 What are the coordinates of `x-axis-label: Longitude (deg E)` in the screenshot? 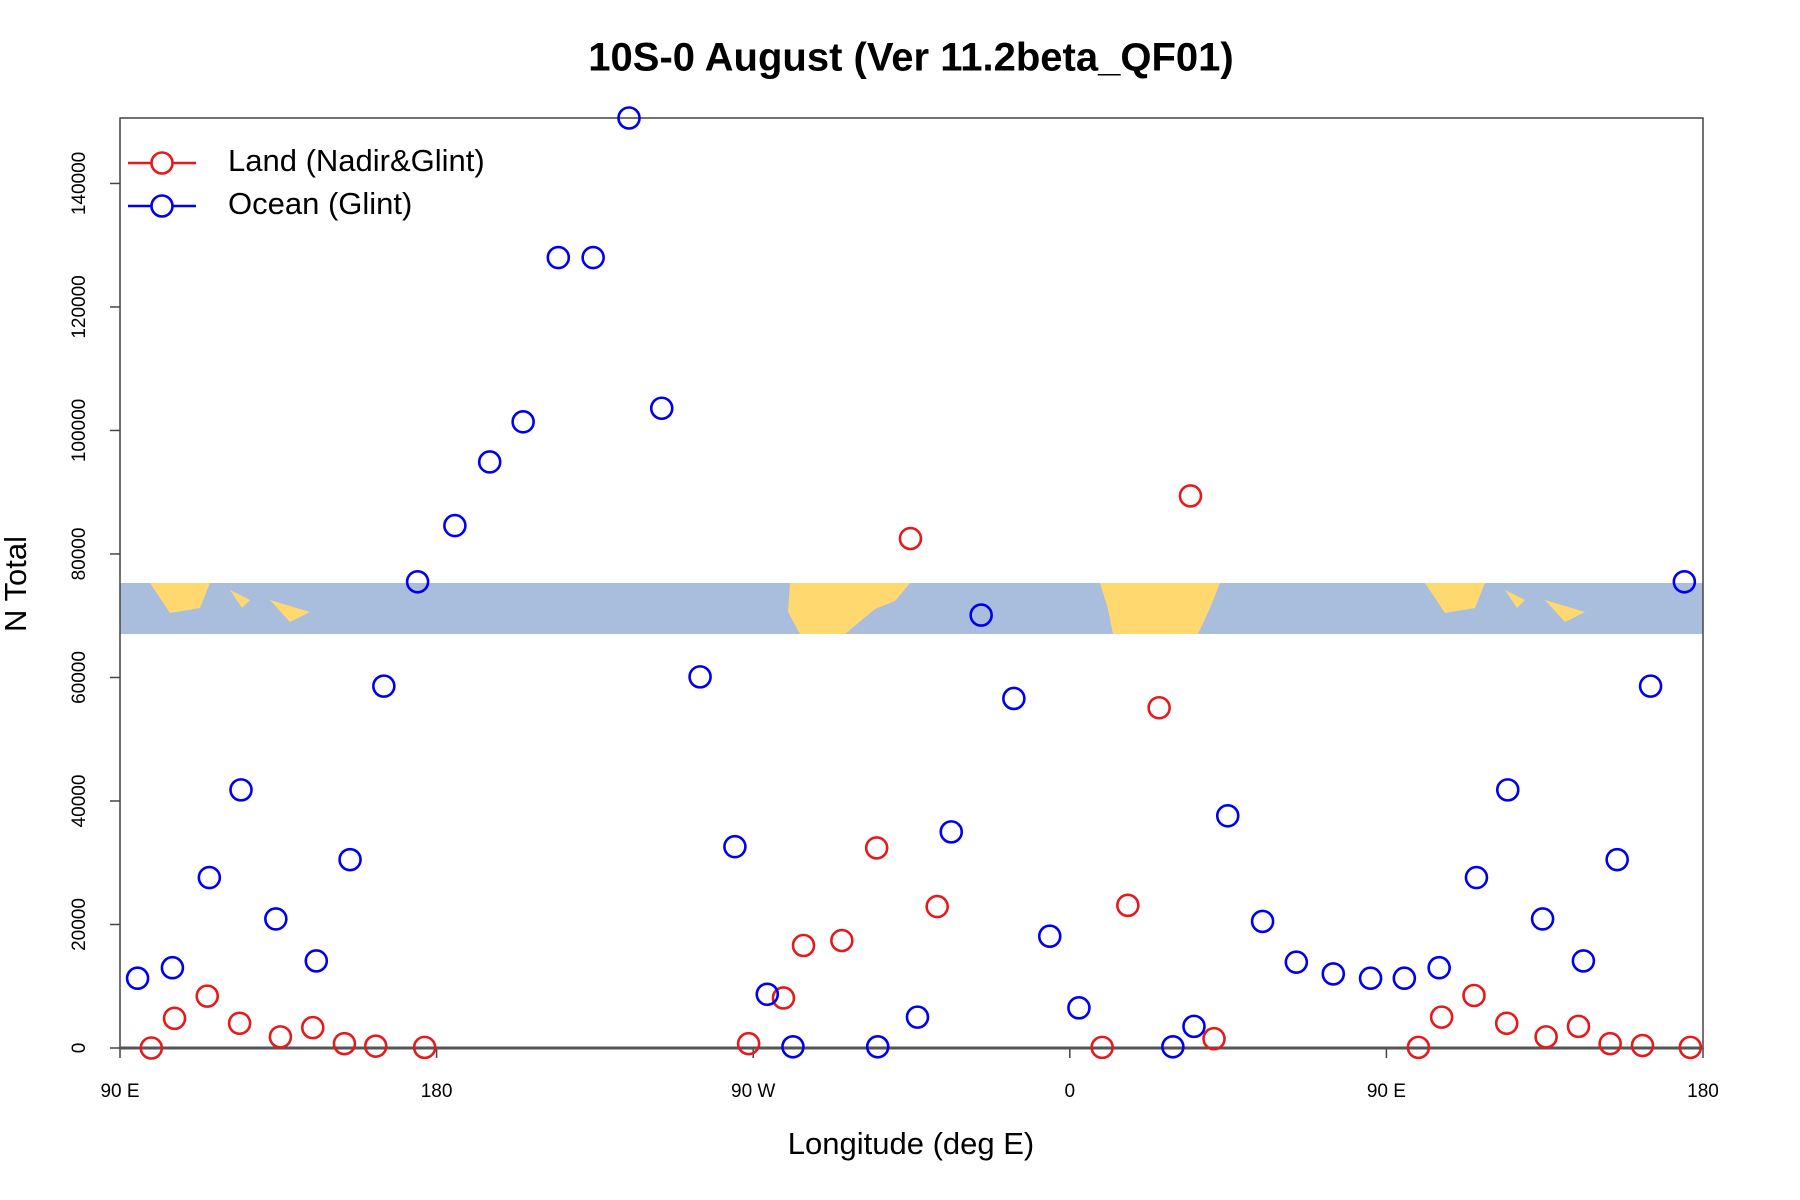 It's located at (911, 1143).